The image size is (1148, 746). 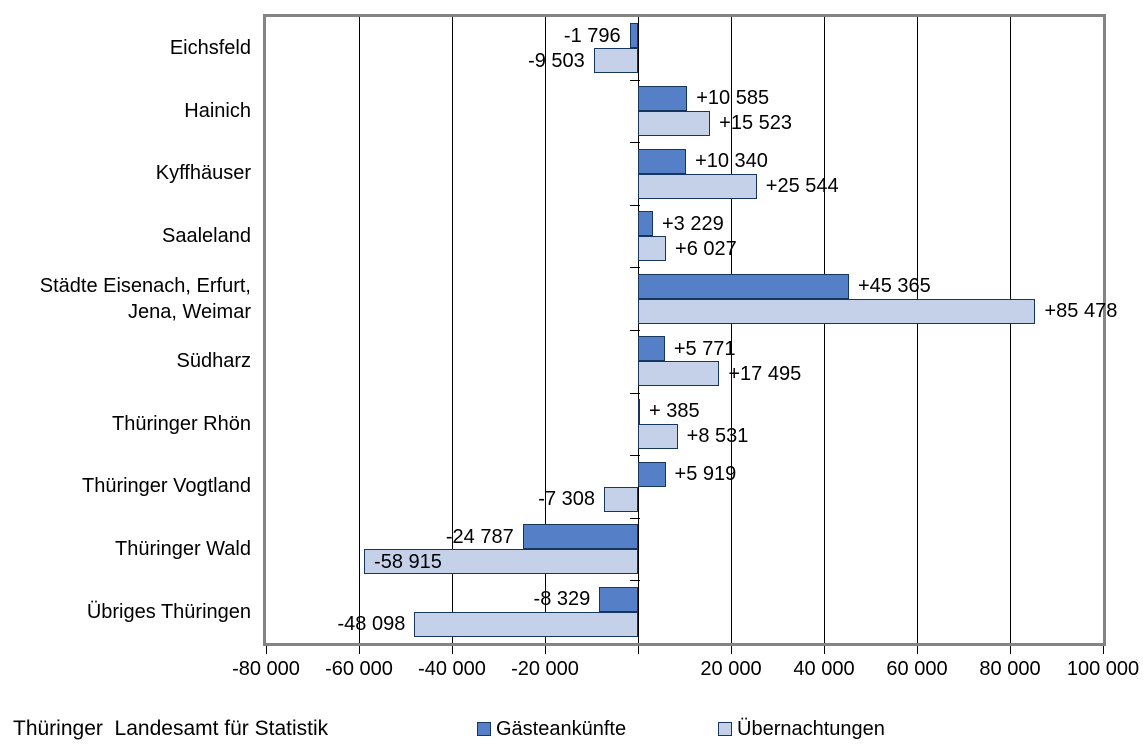 What do you see at coordinates (917, 669) in the screenshot?
I see `axis-tick-label: 60 000` at bounding box center [917, 669].